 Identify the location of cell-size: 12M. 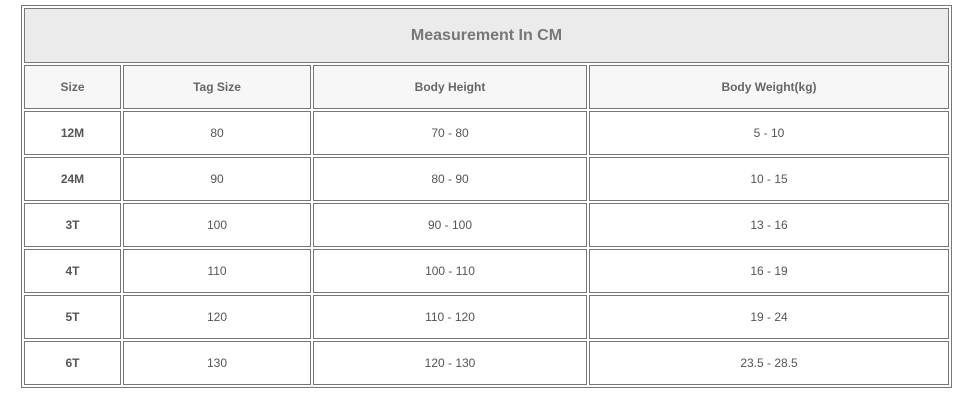
(72, 133).